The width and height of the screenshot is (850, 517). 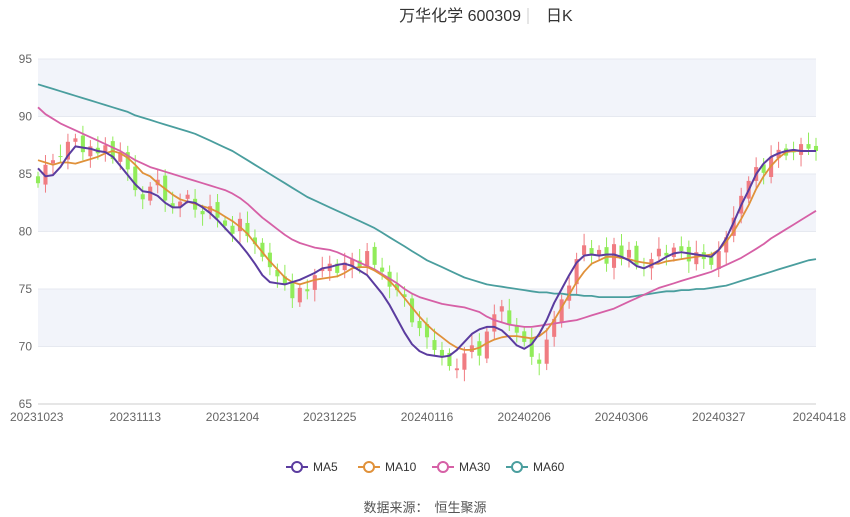 What do you see at coordinates (26, 289) in the screenshot?
I see `y-tick-label: 75` at bounding box center [26, 289].